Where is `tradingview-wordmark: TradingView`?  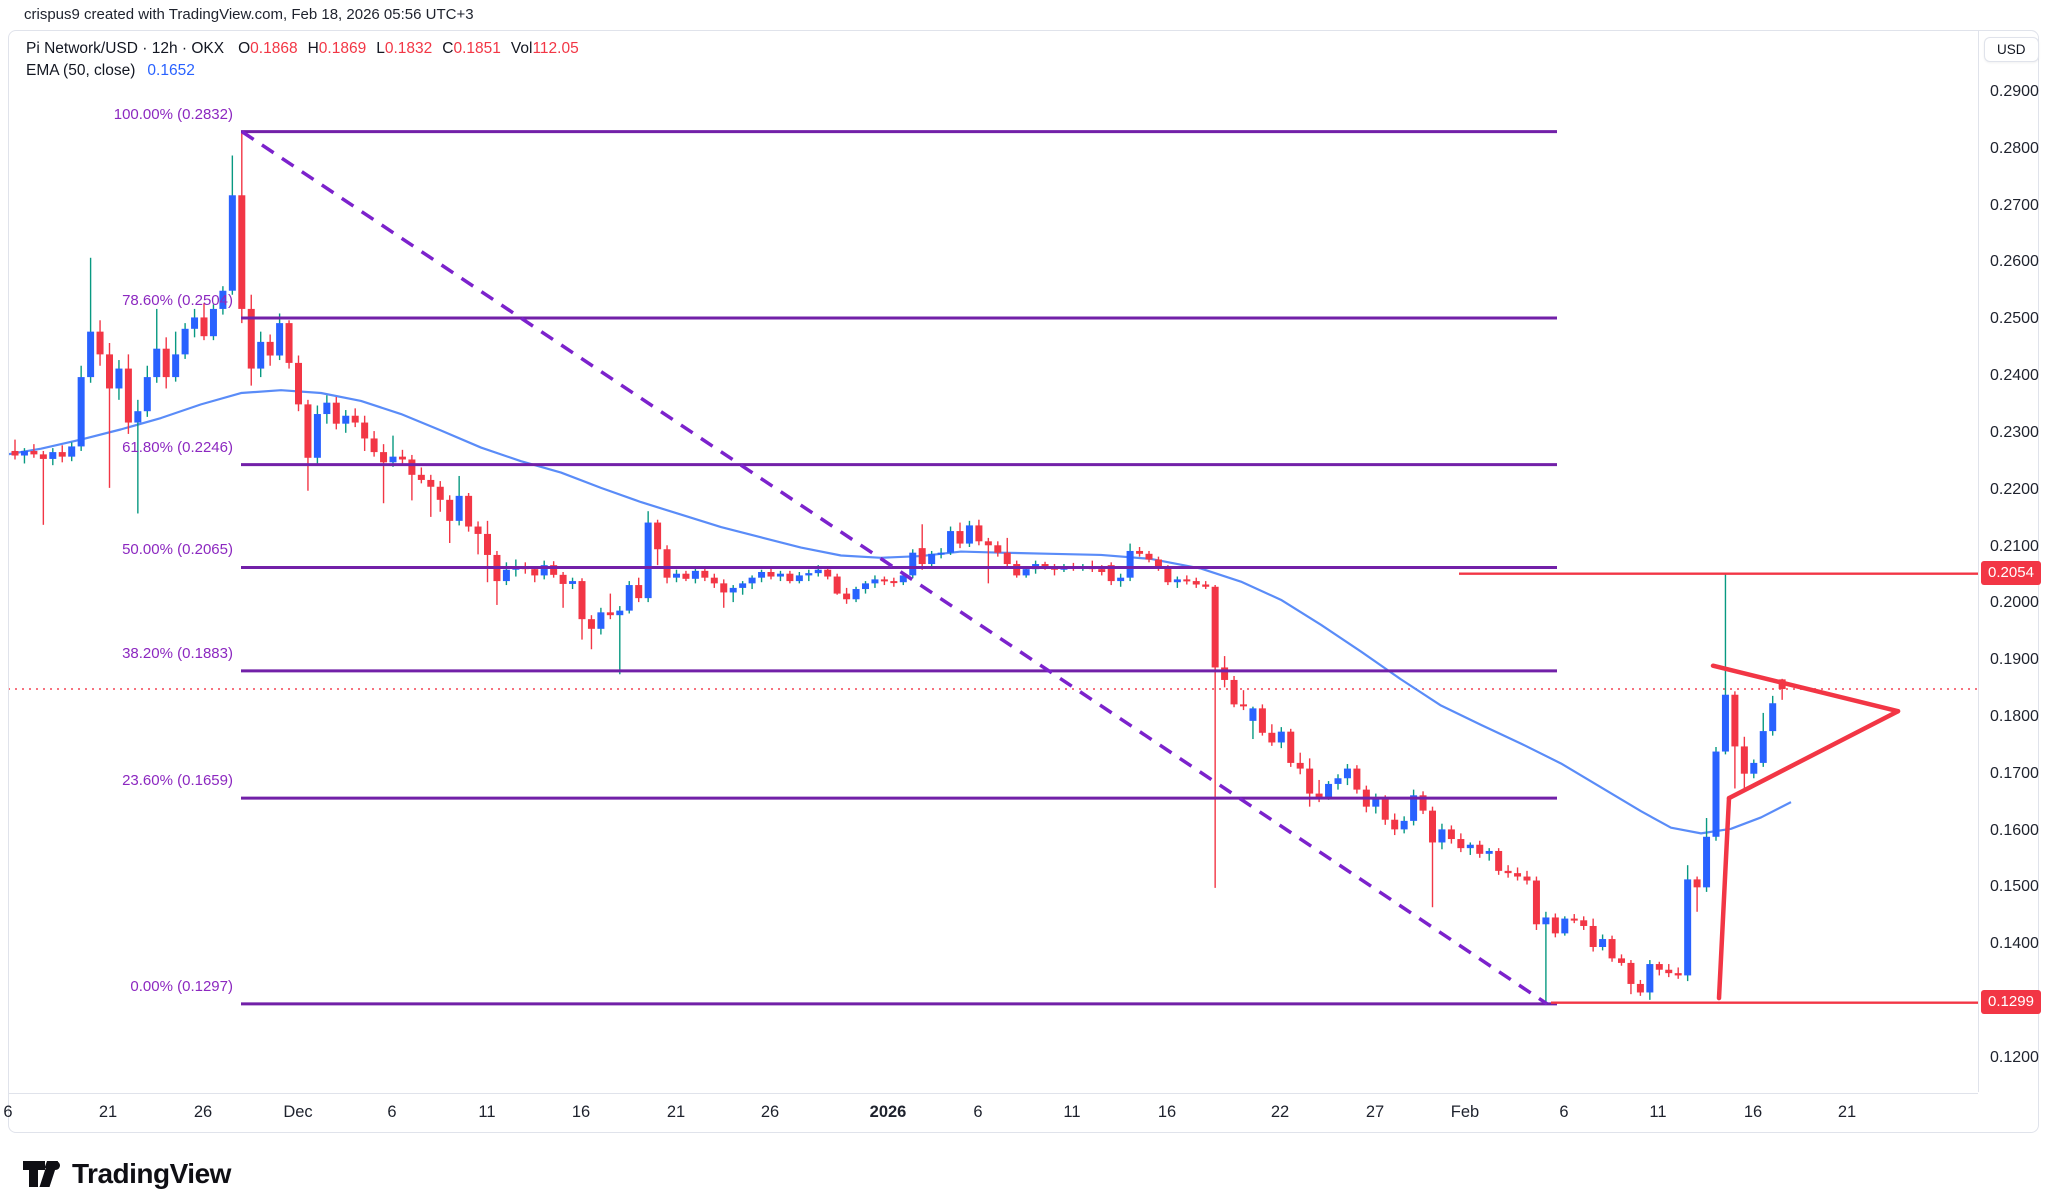 tradingview-wordmark: TradingView is located at coordinates (151, 1173).